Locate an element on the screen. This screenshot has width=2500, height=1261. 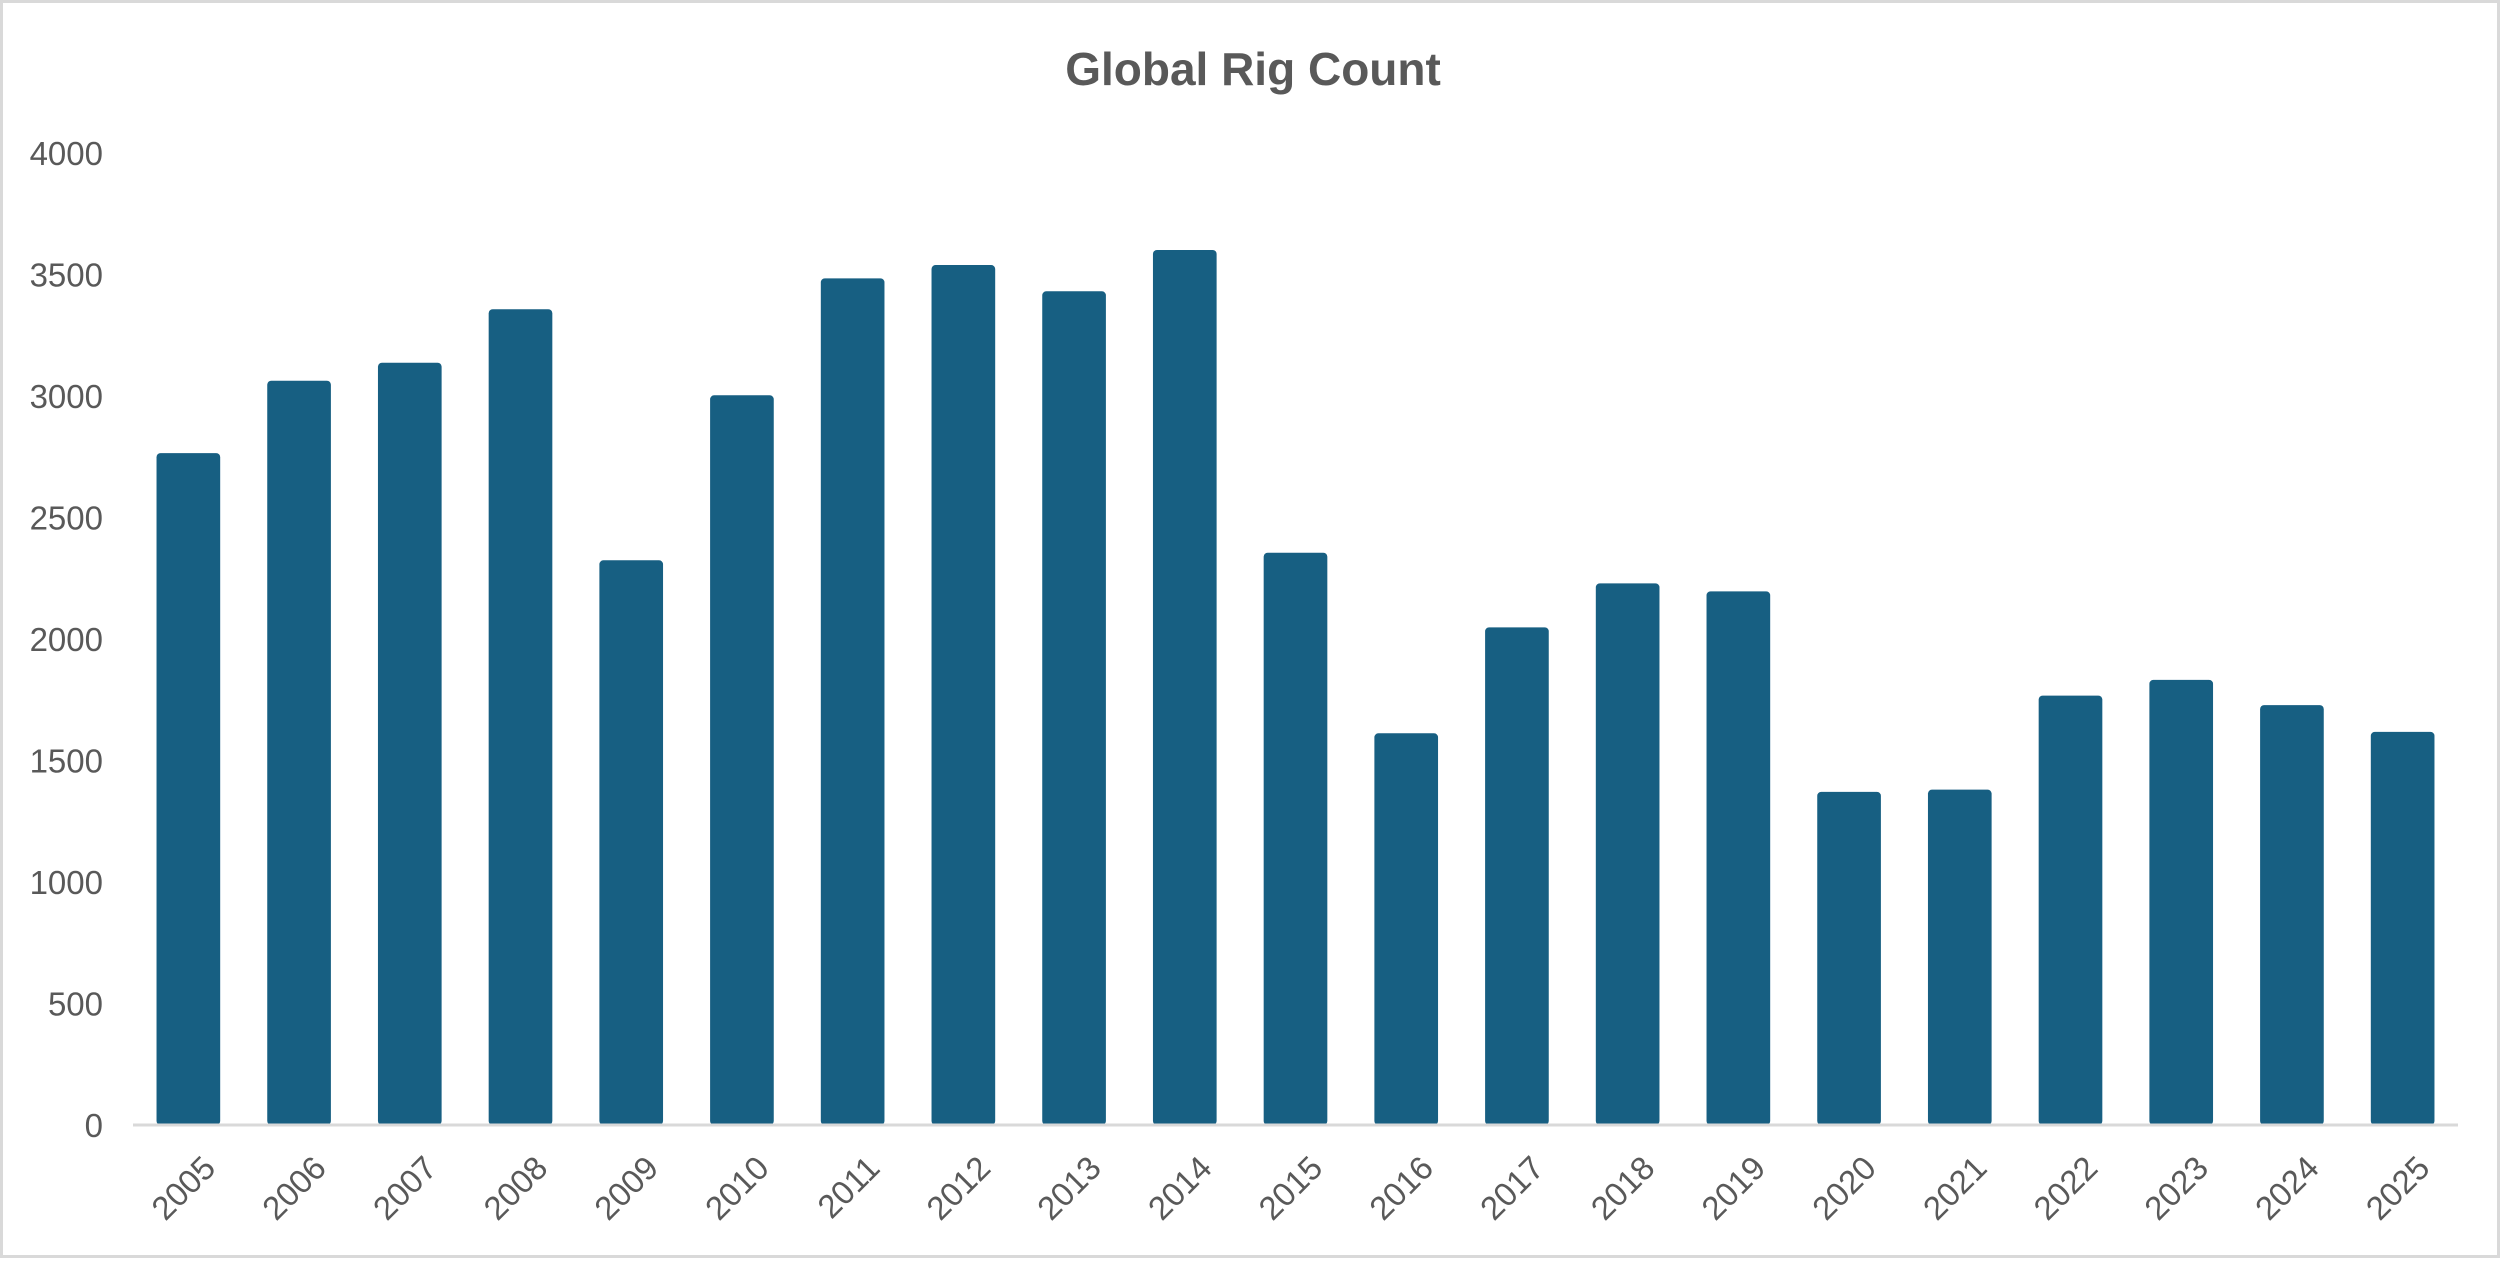
y-tick-label: 0 is located at coordinates (94, 1125).